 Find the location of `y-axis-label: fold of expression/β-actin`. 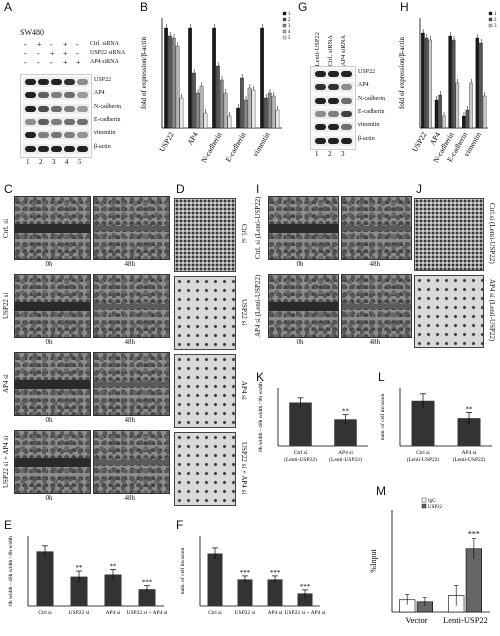

y-axis-label: fold of expression/β-actin is located at coordinates (144, 73).